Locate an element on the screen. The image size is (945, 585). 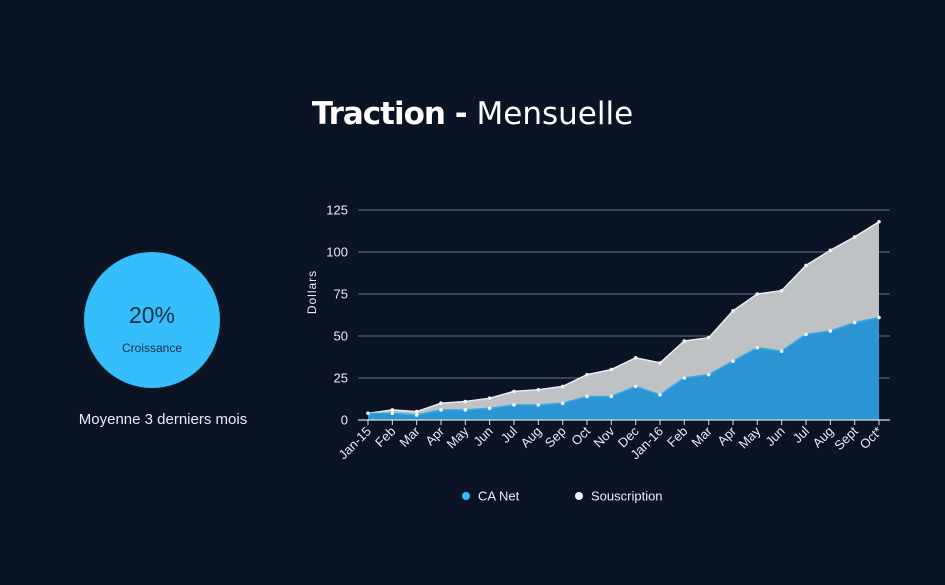
title-bold: Traction - is located at coordinates (389, 114).